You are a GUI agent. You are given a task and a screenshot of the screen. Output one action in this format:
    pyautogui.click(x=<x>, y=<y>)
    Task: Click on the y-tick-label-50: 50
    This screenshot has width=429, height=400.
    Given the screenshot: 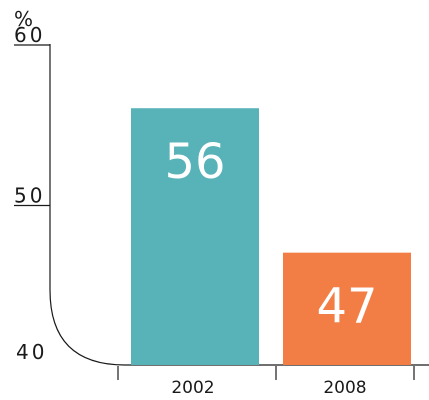 What is the action you would take?
    pyautogui.click(x=29, y=196)
    